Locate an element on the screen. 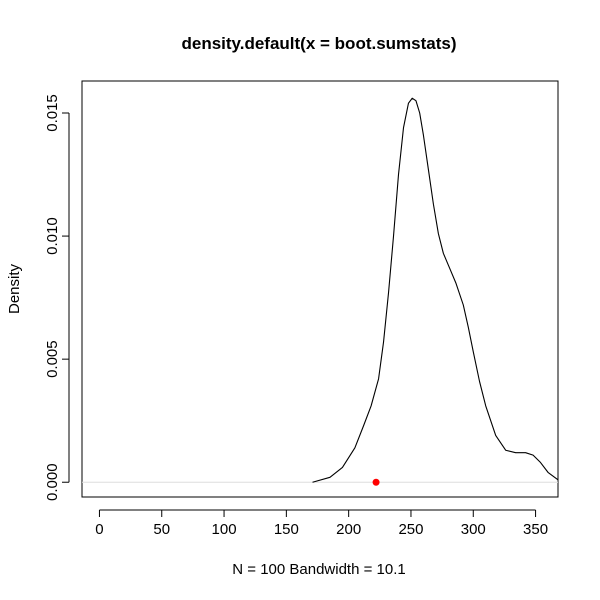  chart-title: density.default(x = boot.sumstats) is located at coordinates (318, 43).